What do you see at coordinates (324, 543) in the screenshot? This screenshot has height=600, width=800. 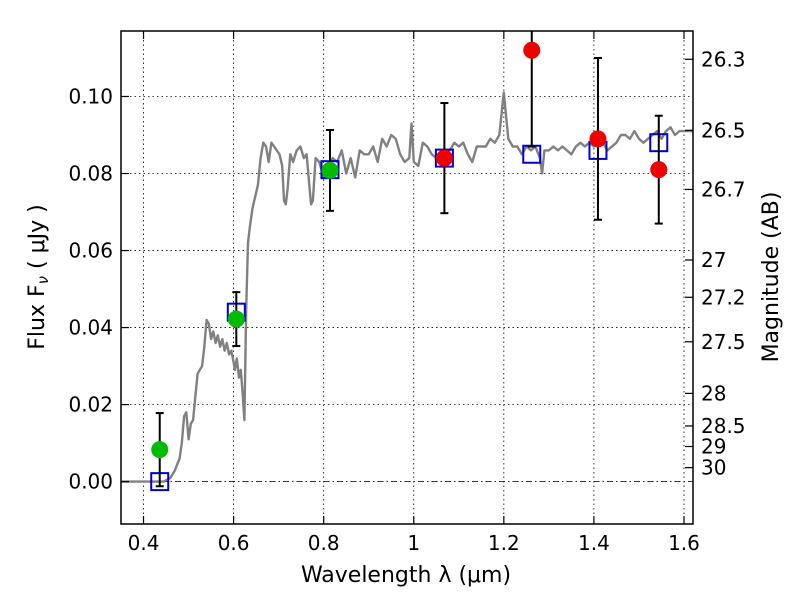 I see `x-tick-label: 0.8` at bounding box center [324, 543].